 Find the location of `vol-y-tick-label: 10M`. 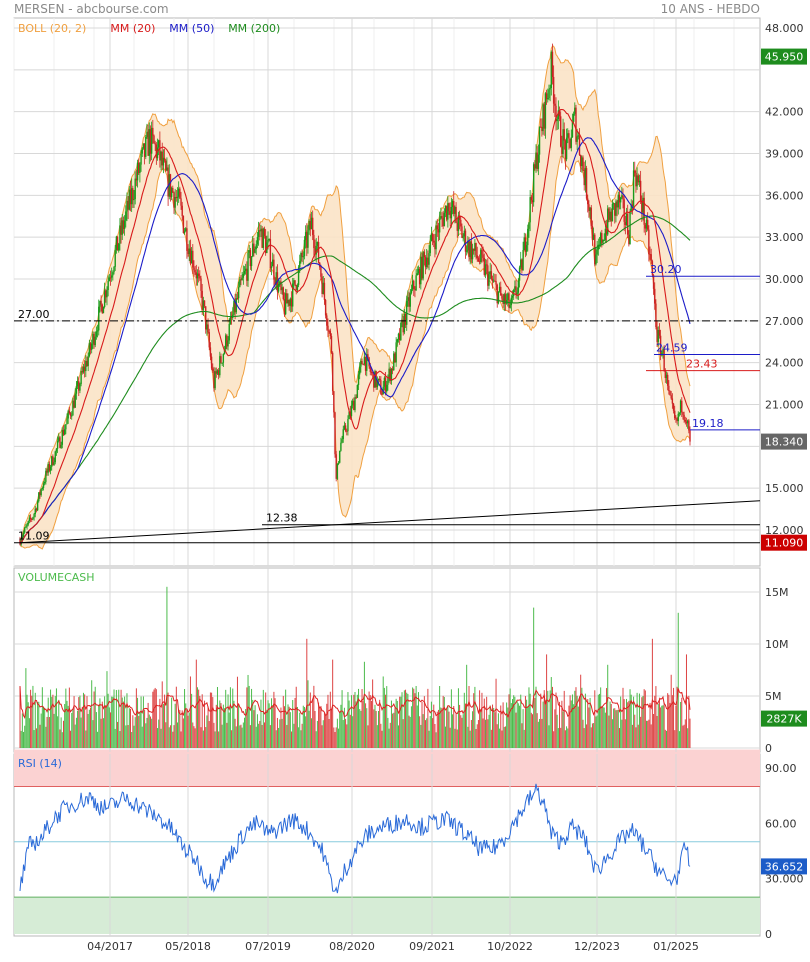

vol-y-tick-label: 10M is located at coordinates (777, 644).